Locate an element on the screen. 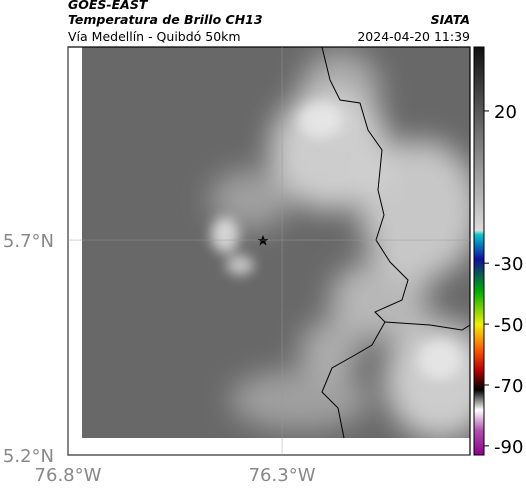 Image resolution: width=526 pixels, height=491 pixels. y-tick-label: 5.2°N is located at coordinates (28, 456).